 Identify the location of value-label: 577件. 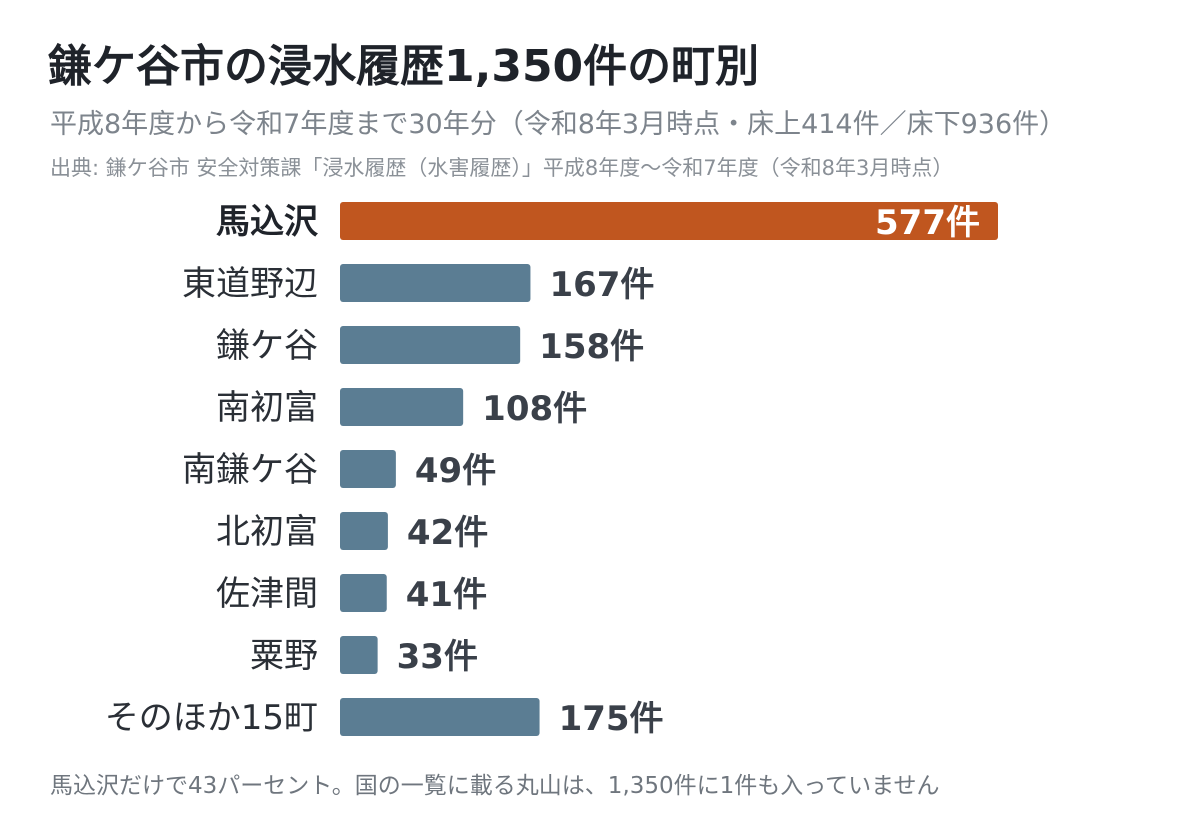
(927, 223).